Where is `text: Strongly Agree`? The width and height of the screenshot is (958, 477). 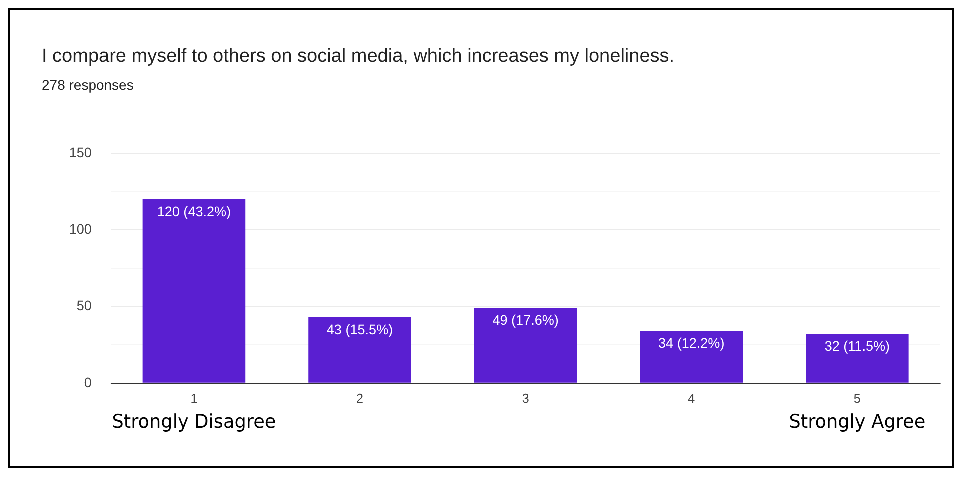
text: Strongly Agree is located at coordinates (857, 422).